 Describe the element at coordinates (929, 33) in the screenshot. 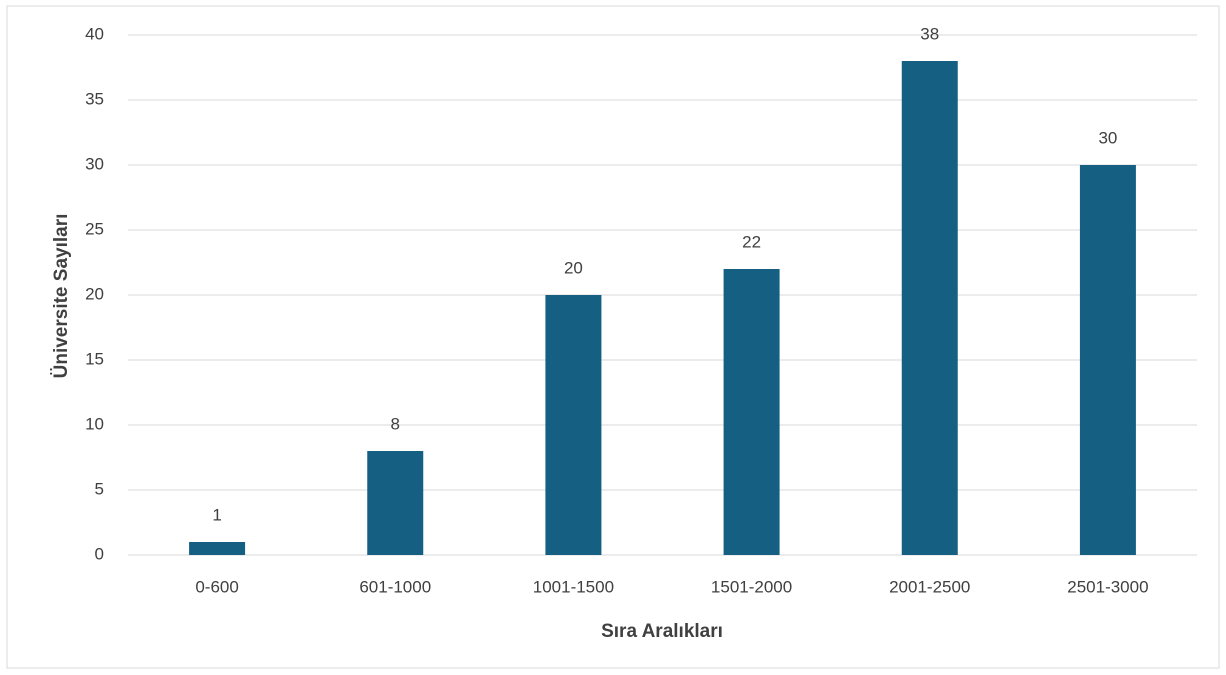

I see `data-label: 38` at that location.